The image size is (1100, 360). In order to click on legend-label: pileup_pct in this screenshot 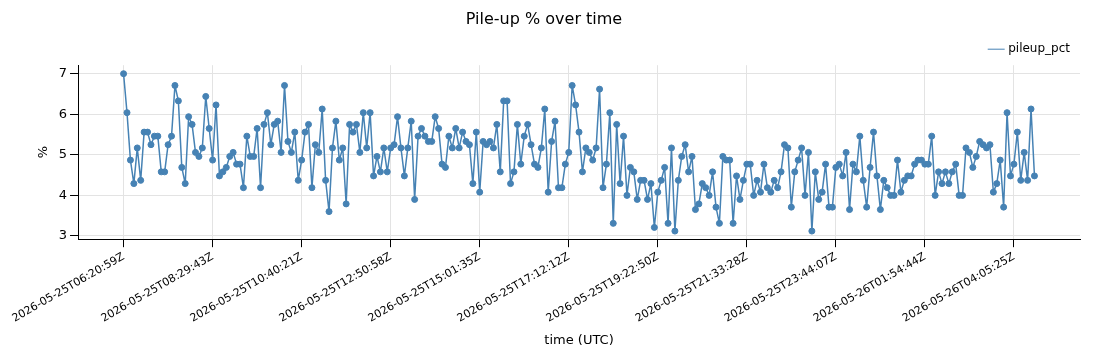, I will do `click(1039, 48)`.